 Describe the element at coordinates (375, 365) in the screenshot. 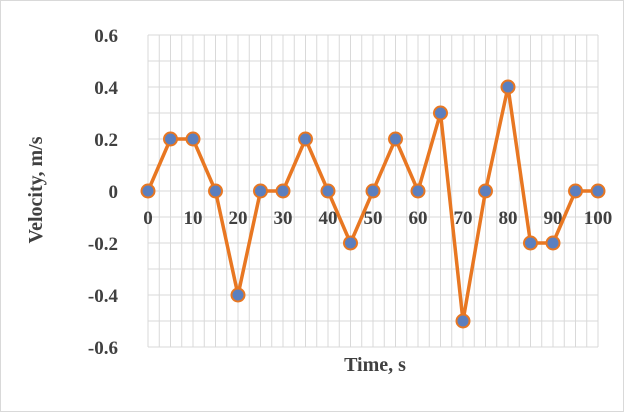

I see `x-axis-title: Time, s` at that location.